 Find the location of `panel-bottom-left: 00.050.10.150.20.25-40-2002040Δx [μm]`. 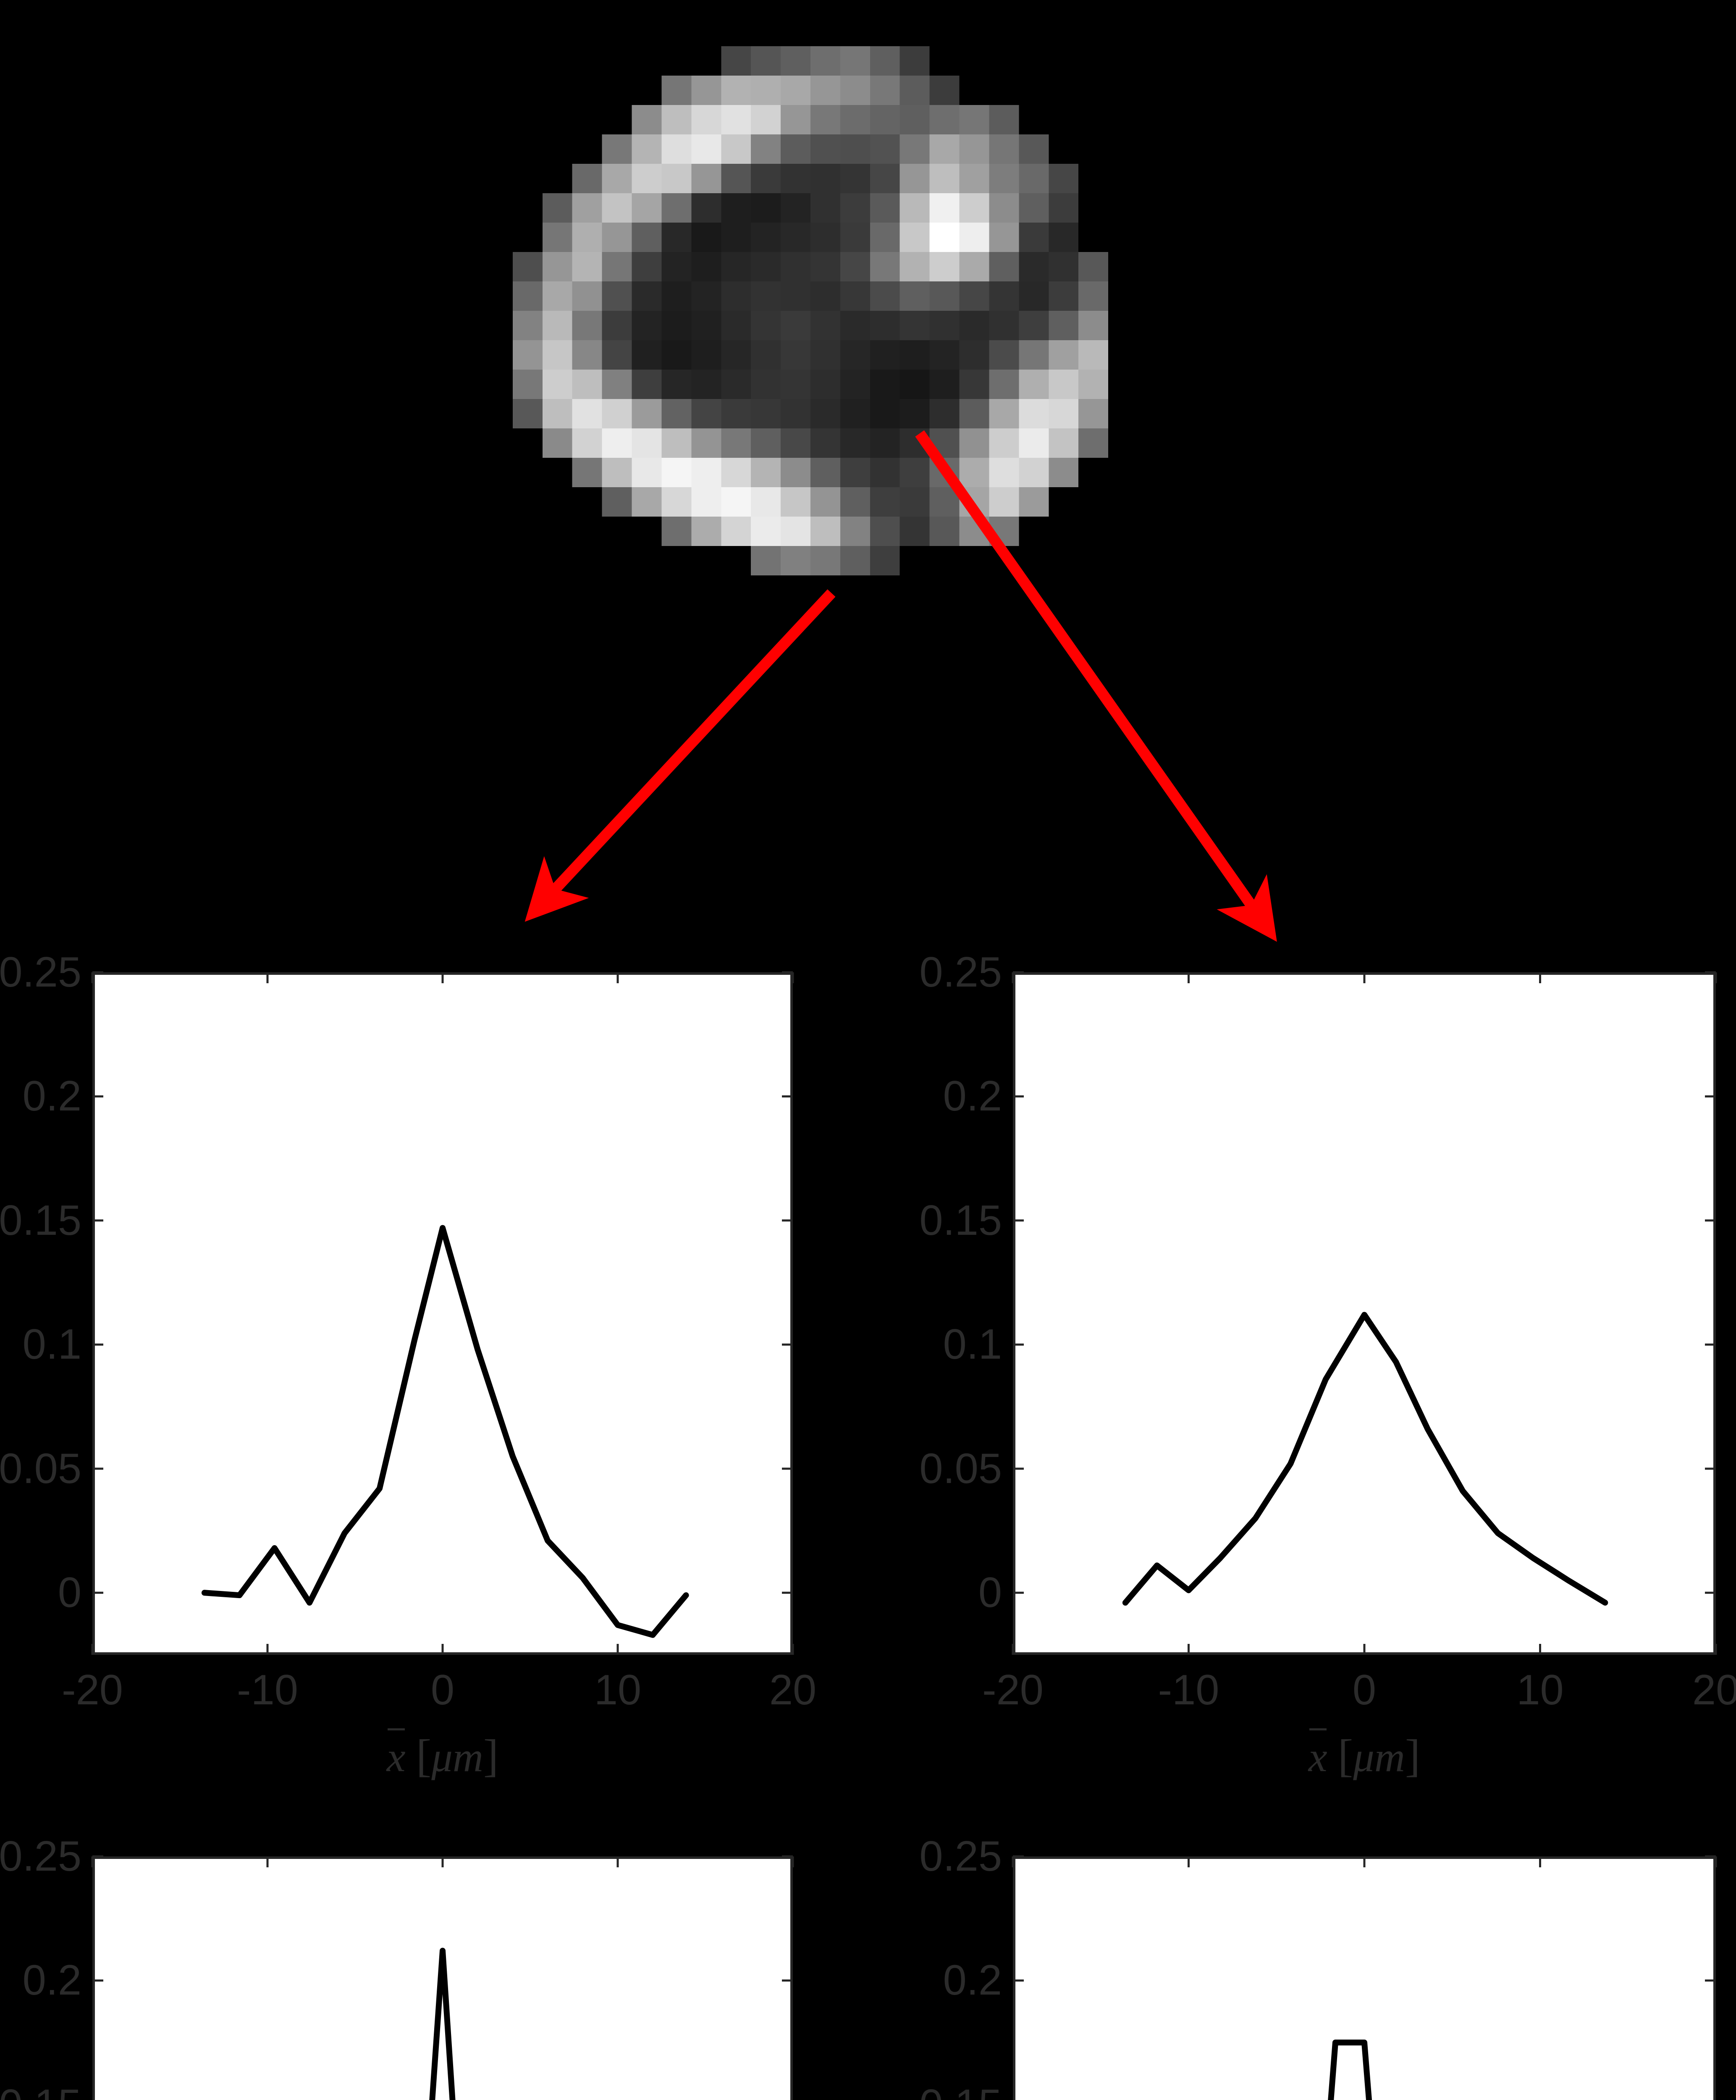

panel-bottom-left: 00.050.10.150.20.25-40-2002040Δx [μm] is located at coordinates (411, 1964).